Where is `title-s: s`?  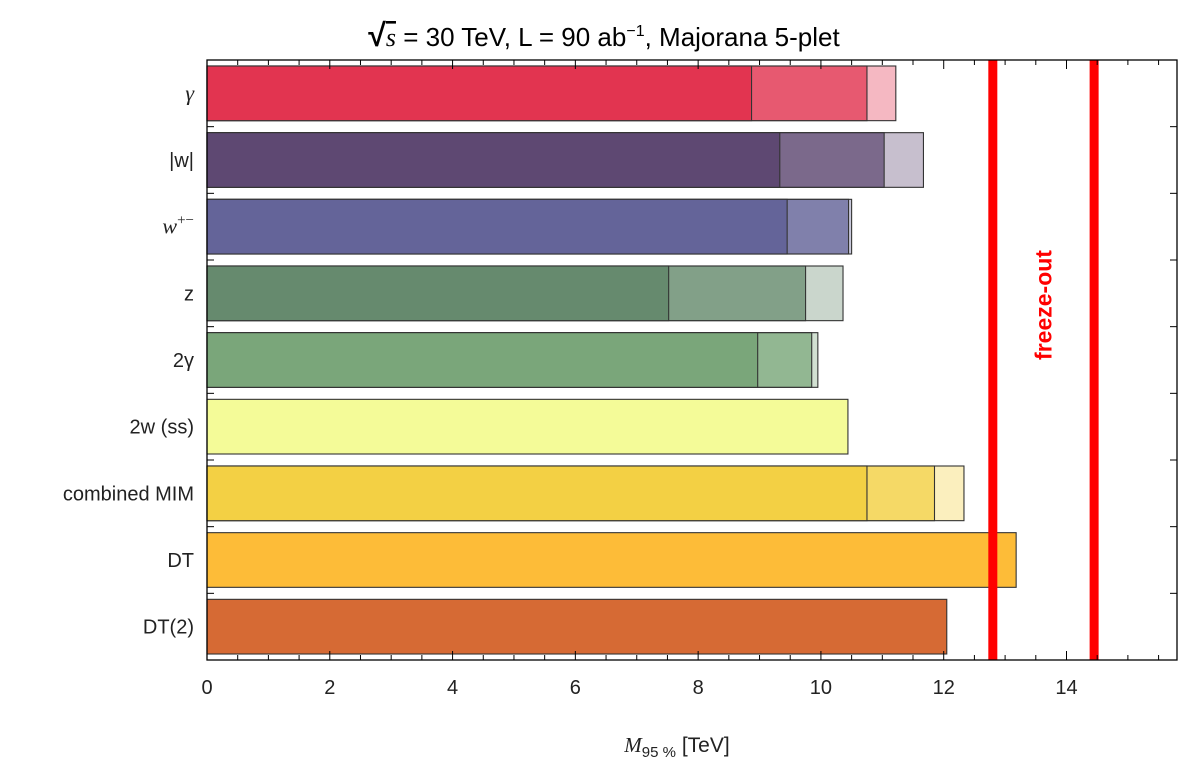 title-s: s is located at coordinates (391, 37).